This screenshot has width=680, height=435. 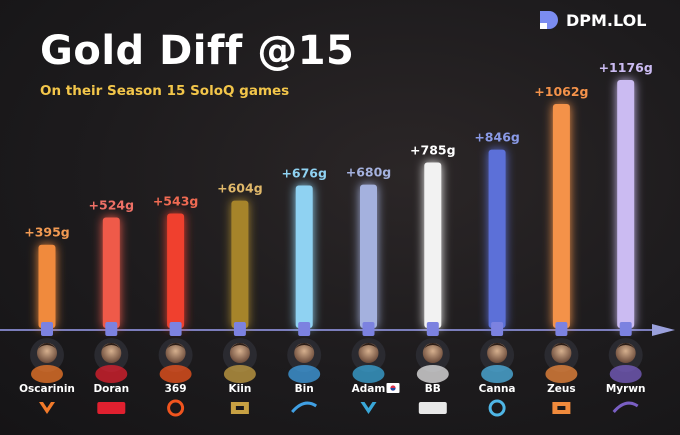 I want to click on player-name: 369, so click(x=176, y=389).